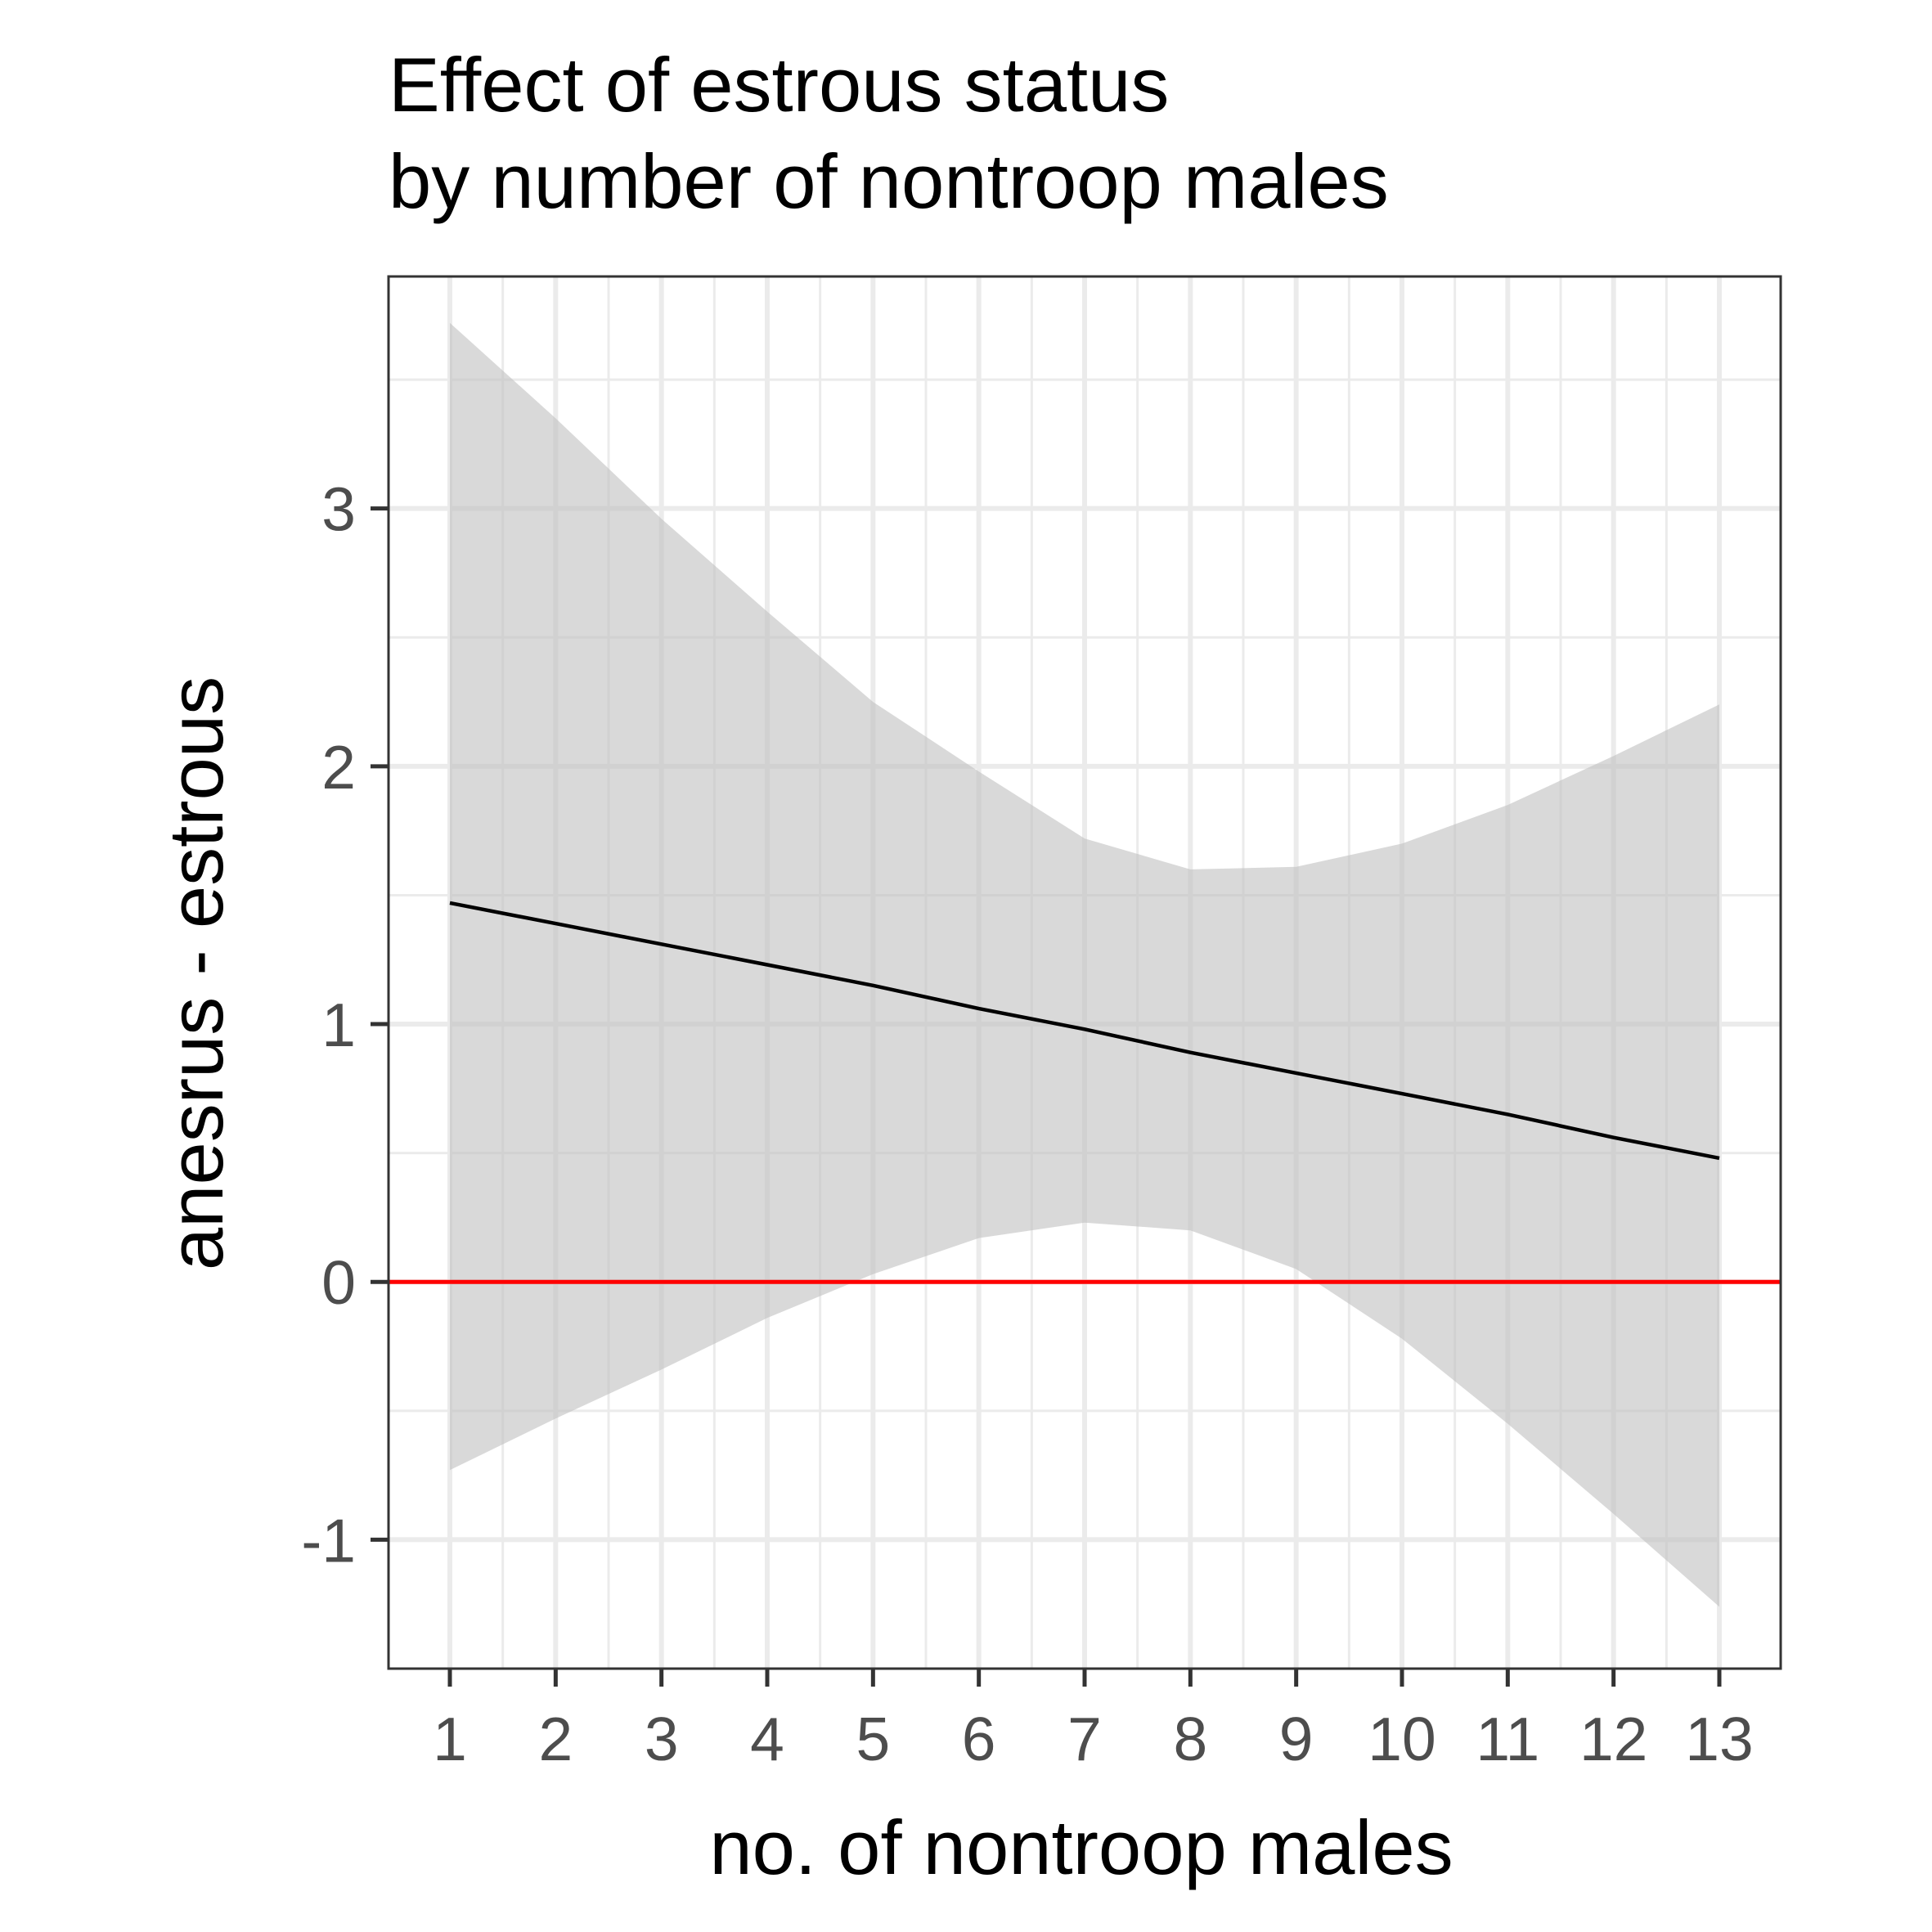 This screenshot has width=1932, height=1932. I want to click on x-tick-label: 12, so click(1613, 1739).